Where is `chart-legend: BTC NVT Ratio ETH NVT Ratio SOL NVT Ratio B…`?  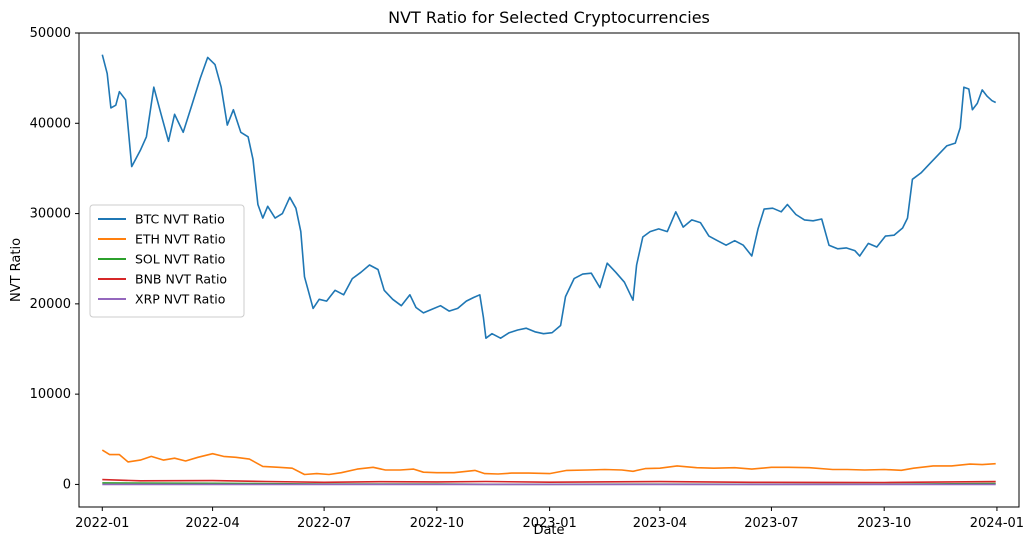 chart-legend: BTC NVT Ratio ETH NVT Ratio SOL NVT Ratio B… is located at coordinates (167, 261).